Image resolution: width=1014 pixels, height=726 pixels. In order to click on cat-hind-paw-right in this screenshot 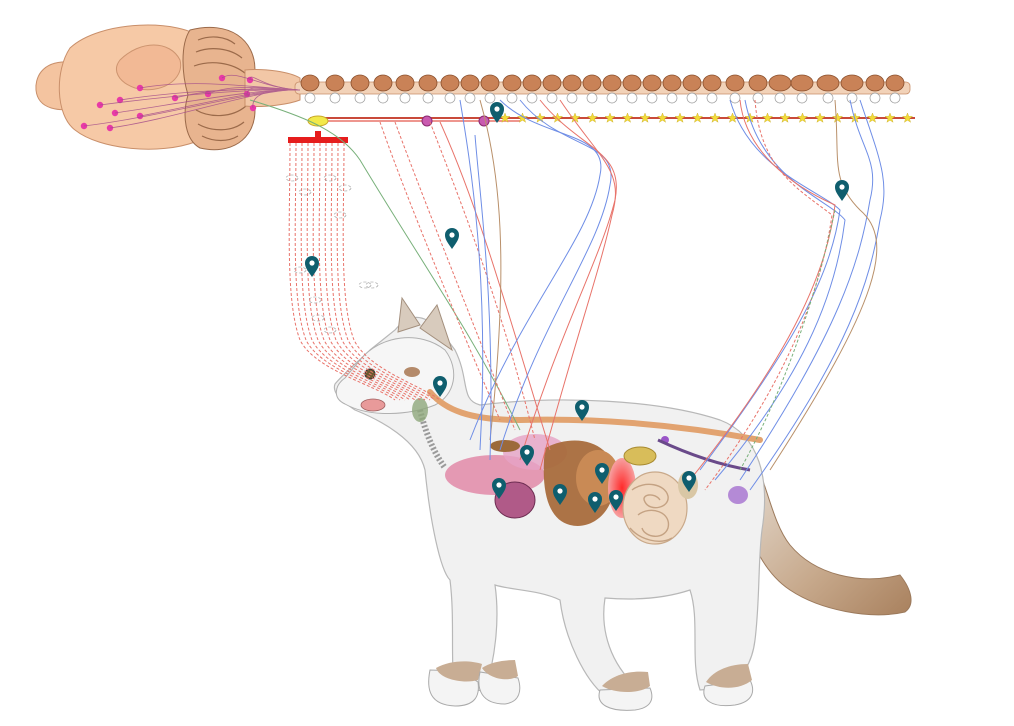, I will do `click(728, 693)`.